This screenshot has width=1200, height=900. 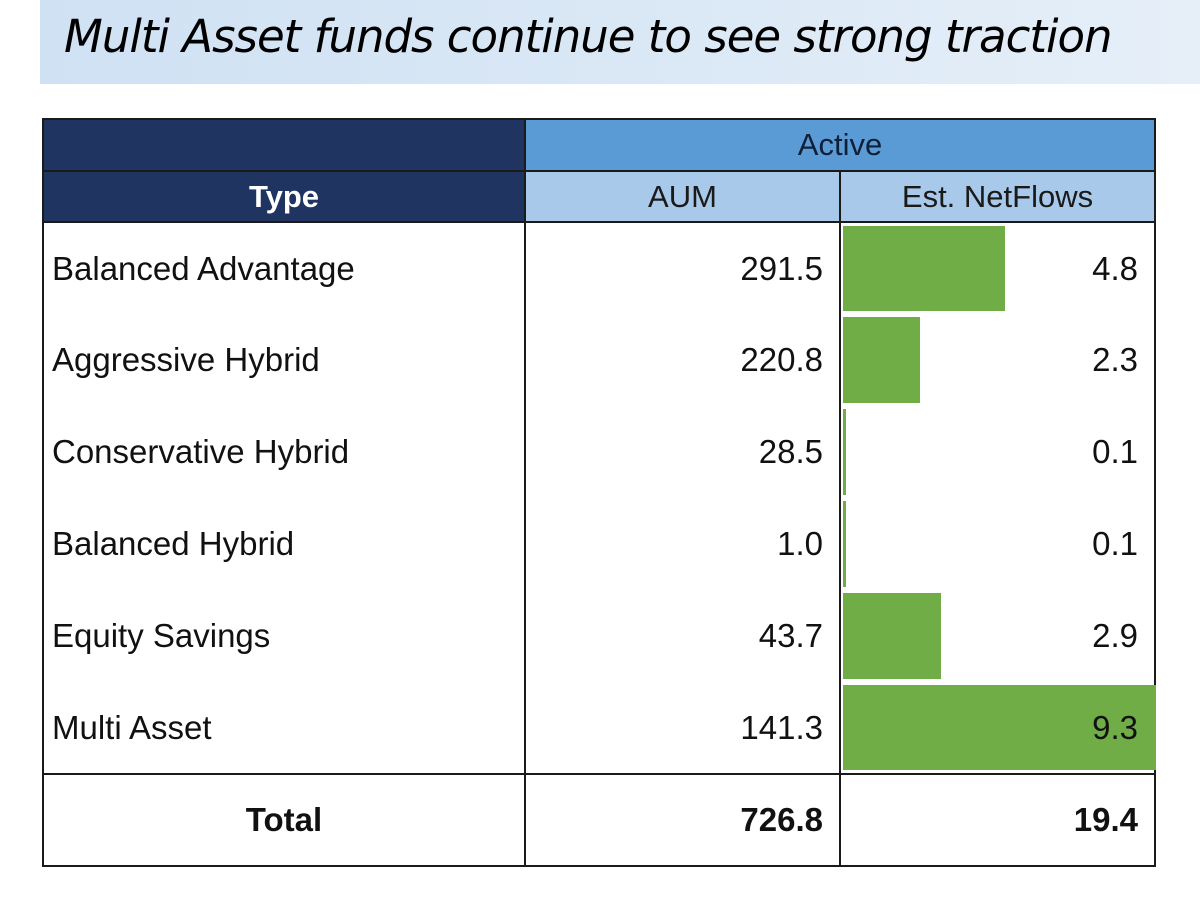 What do you see at coordinates (284, 360) in the screenshot?
I see `type-cell: Aggressive Hybrid` at bounding box center [284, 360].